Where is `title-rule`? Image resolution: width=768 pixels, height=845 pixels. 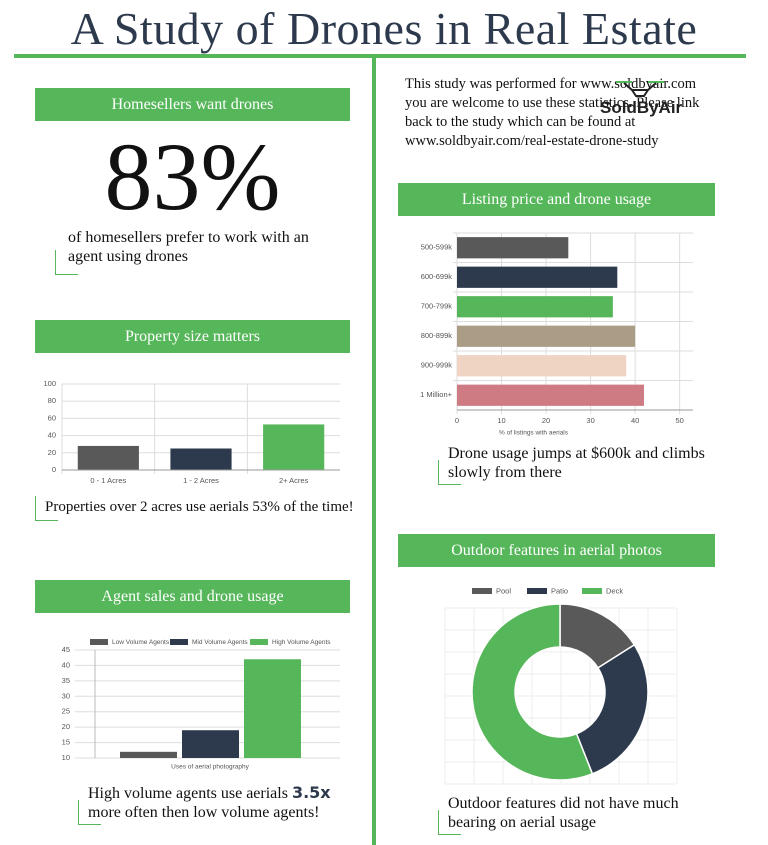
title-rule is located at coordinates (380, 56).